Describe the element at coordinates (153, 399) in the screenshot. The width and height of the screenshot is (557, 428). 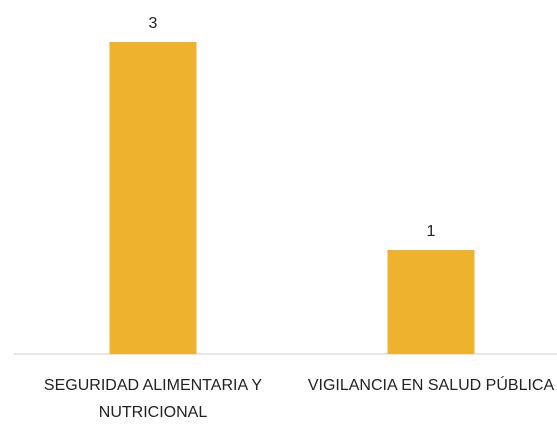
I see `x-tick-label: SEGURIDAD ALIMENTARIA Y NUTRICIONAL` at that location.